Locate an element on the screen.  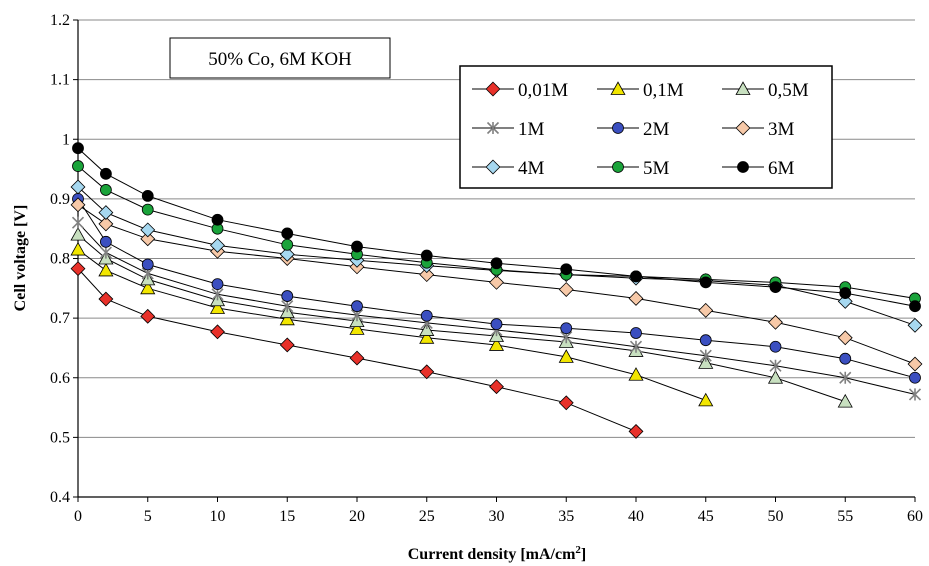
legend-label: 5M is located at coordinates (656, 168).